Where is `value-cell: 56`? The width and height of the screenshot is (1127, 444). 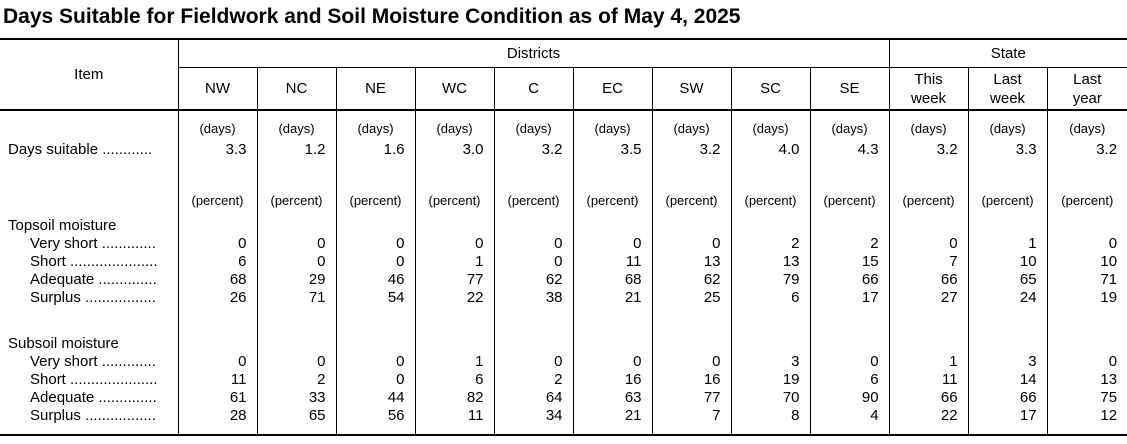 value-cell: 56 is located at coordinates (375, 415).